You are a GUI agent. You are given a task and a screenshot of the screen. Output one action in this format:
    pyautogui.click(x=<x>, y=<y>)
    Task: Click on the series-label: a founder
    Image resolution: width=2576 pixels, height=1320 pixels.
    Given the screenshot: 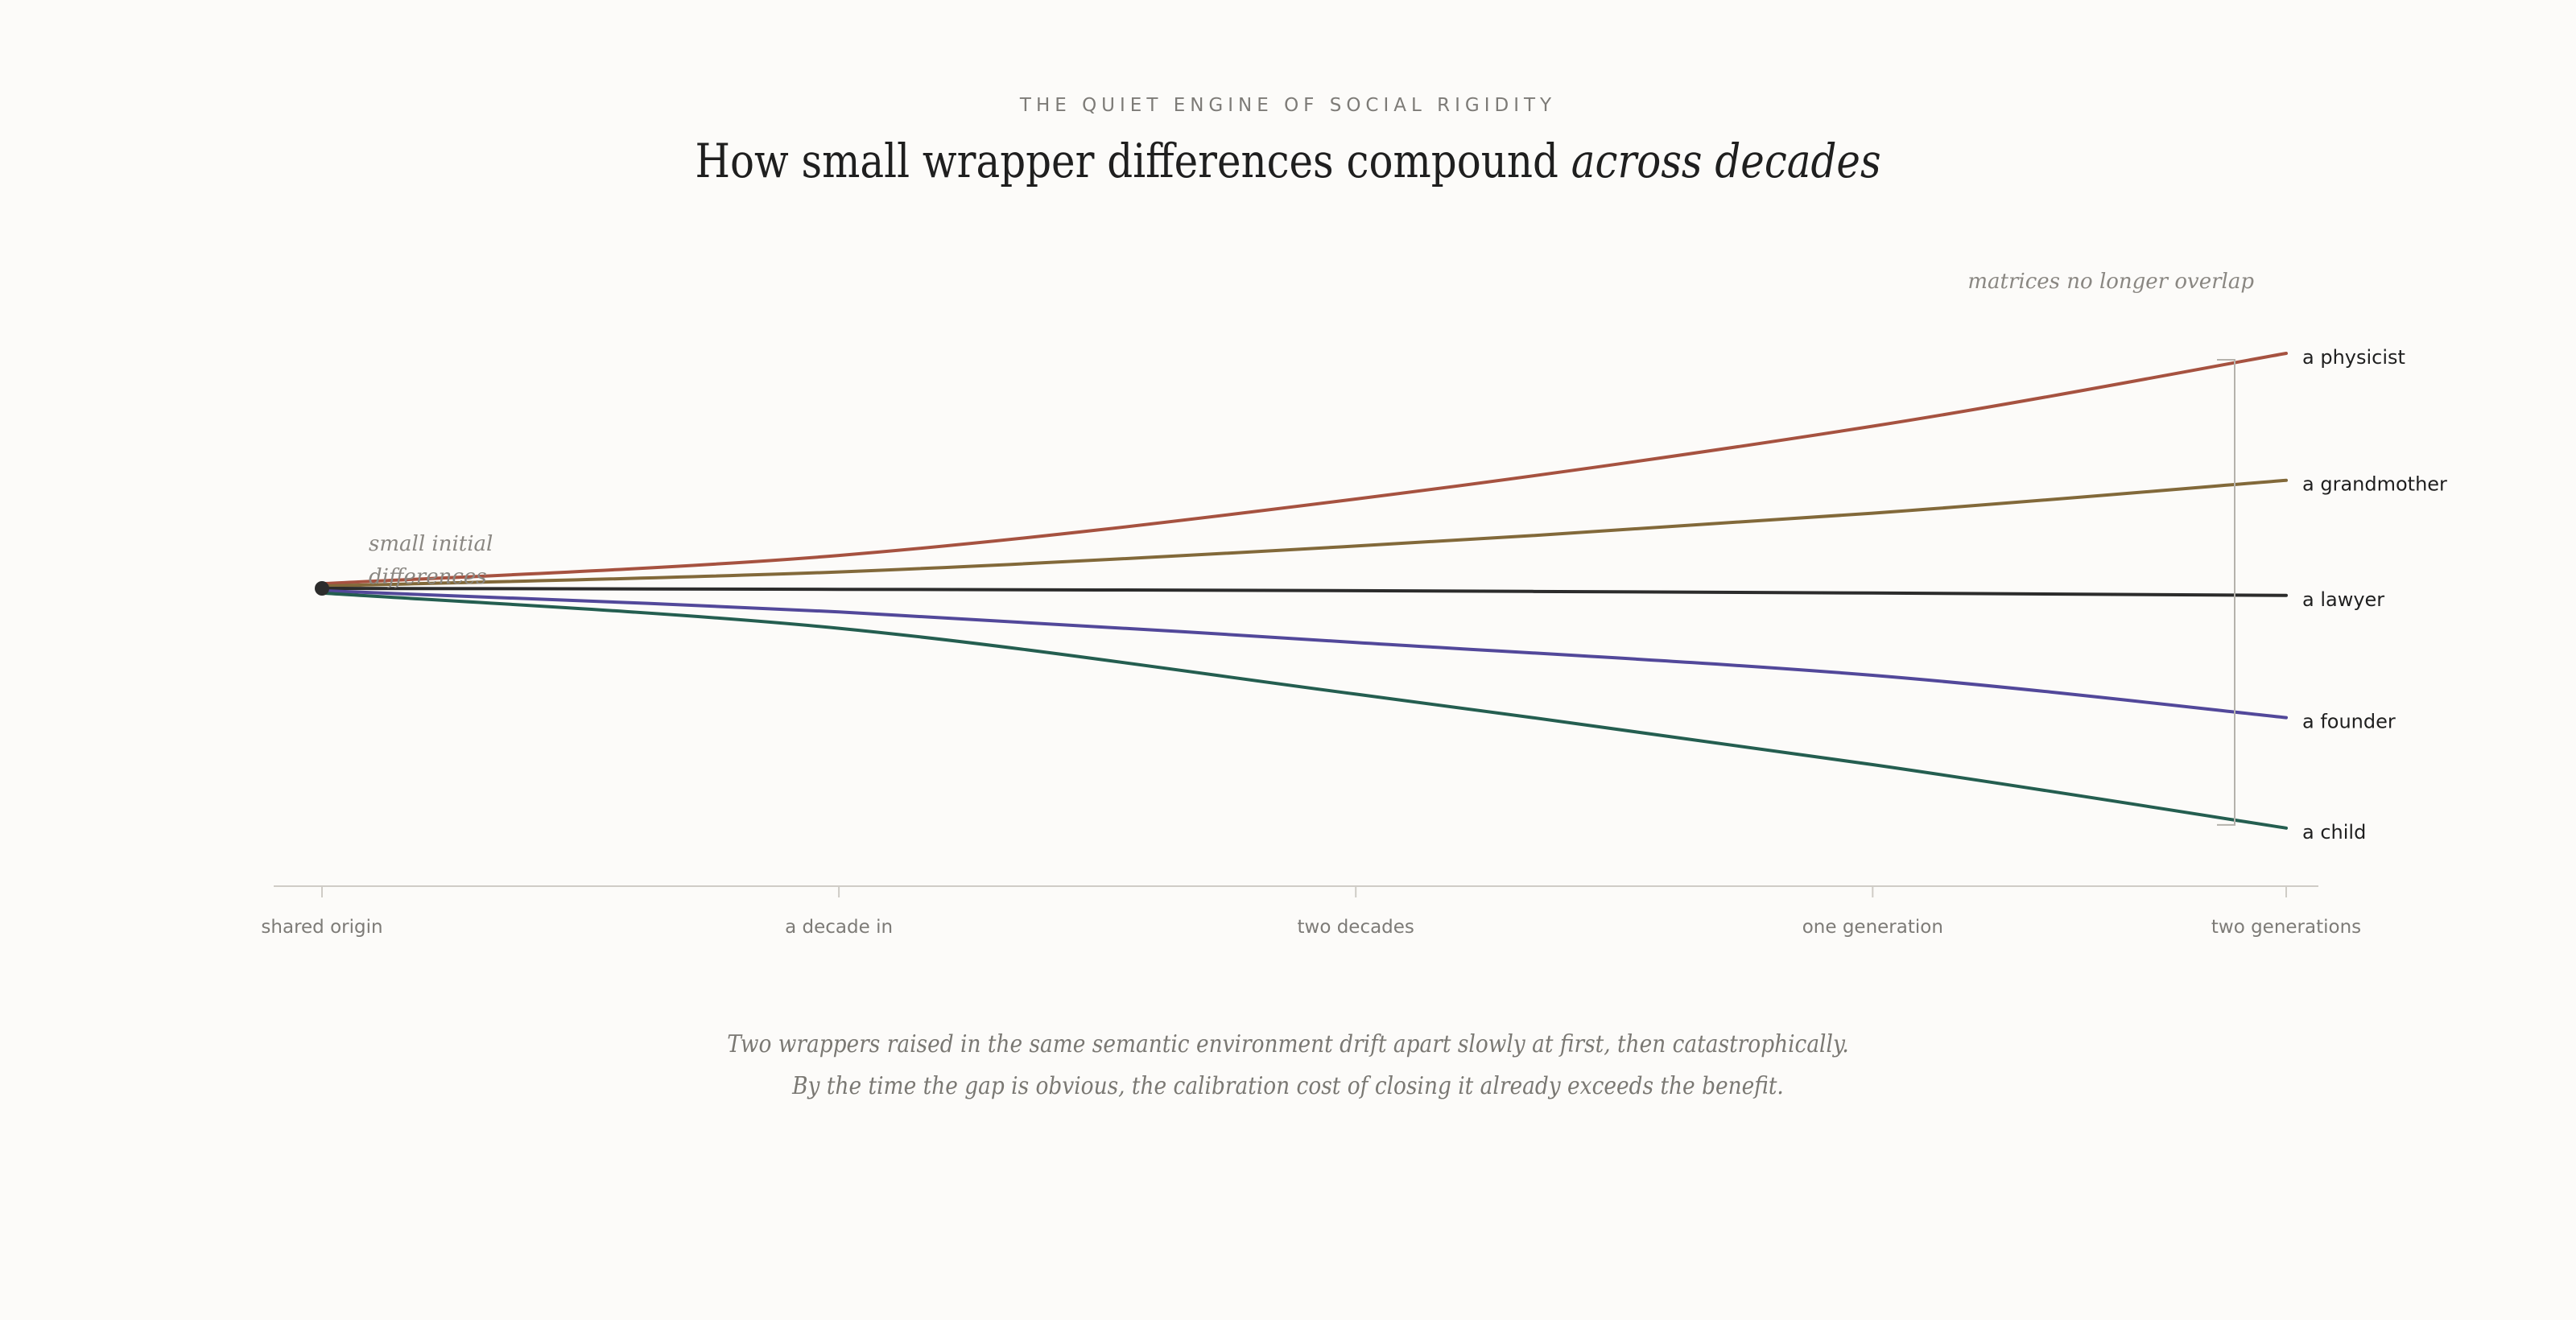 What is the action you would take?
    pyautogui.click(x=2349, y=722)
    